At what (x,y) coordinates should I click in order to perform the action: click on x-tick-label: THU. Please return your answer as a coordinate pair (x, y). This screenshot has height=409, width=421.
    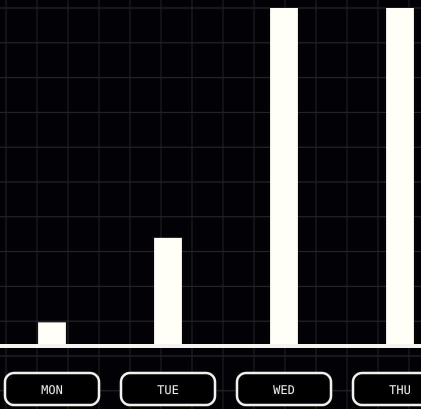
    Looking at the image, I should click on (400, 390).